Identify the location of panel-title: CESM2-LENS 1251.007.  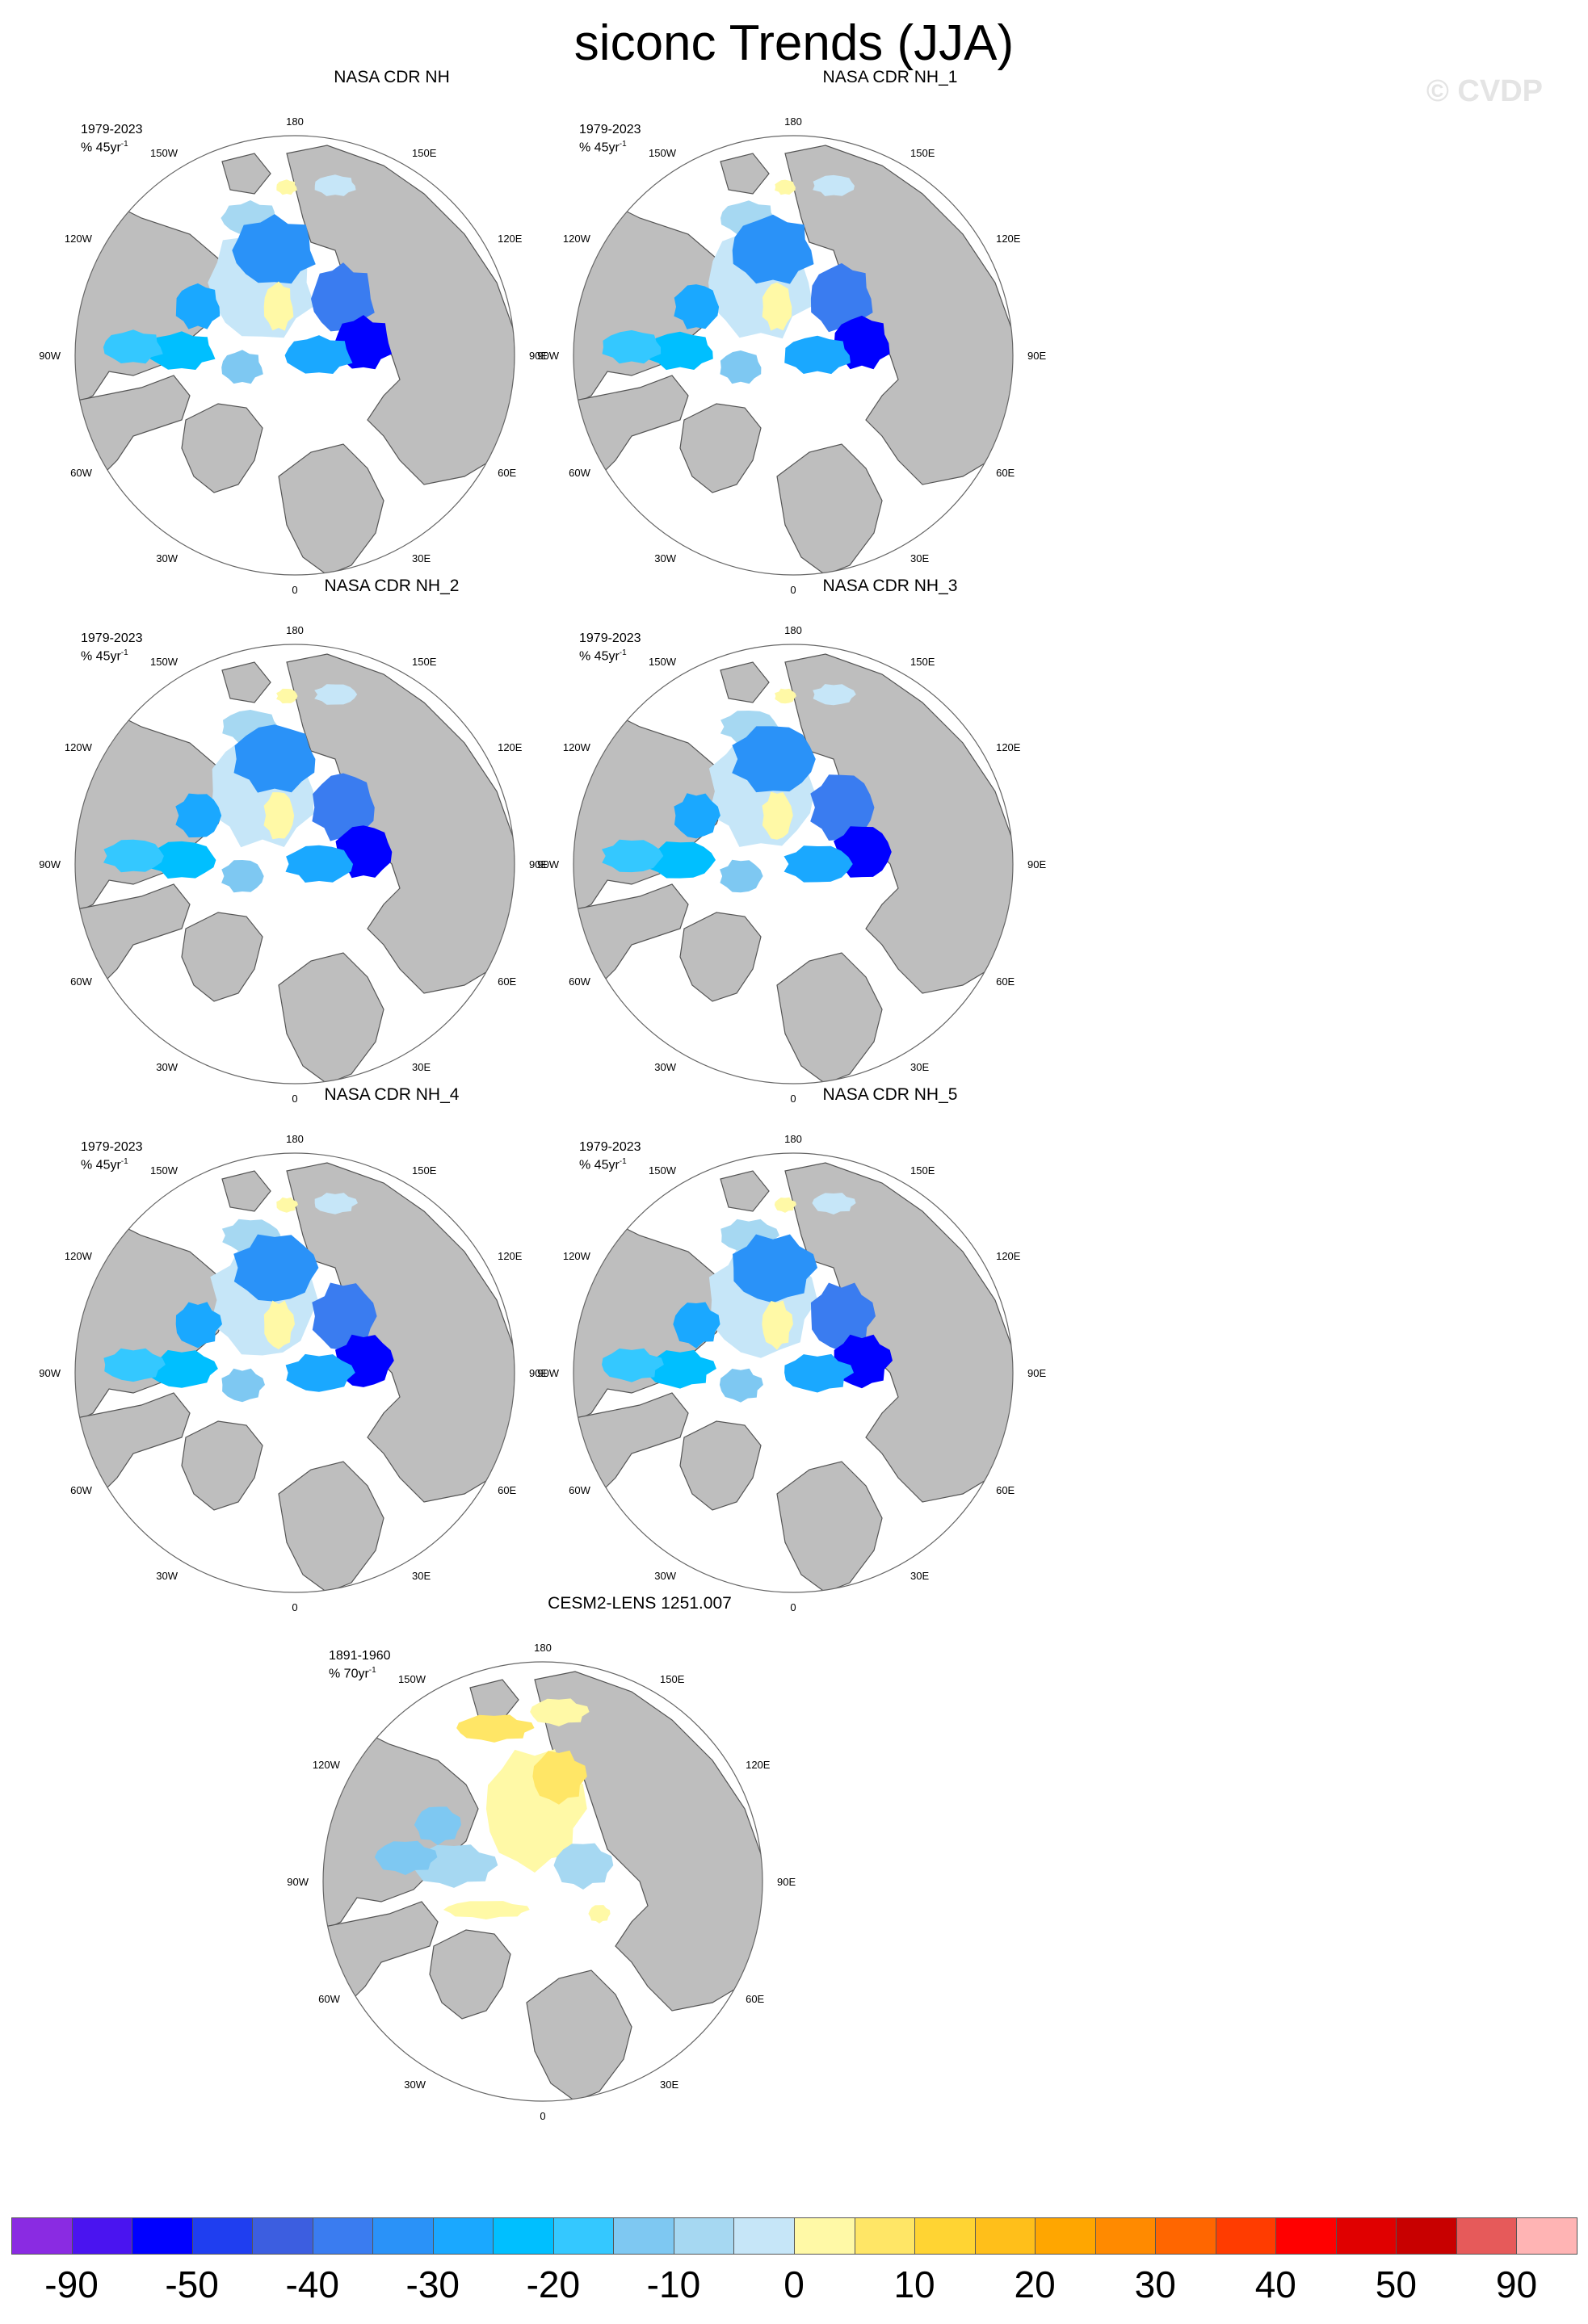
(640, 1603).